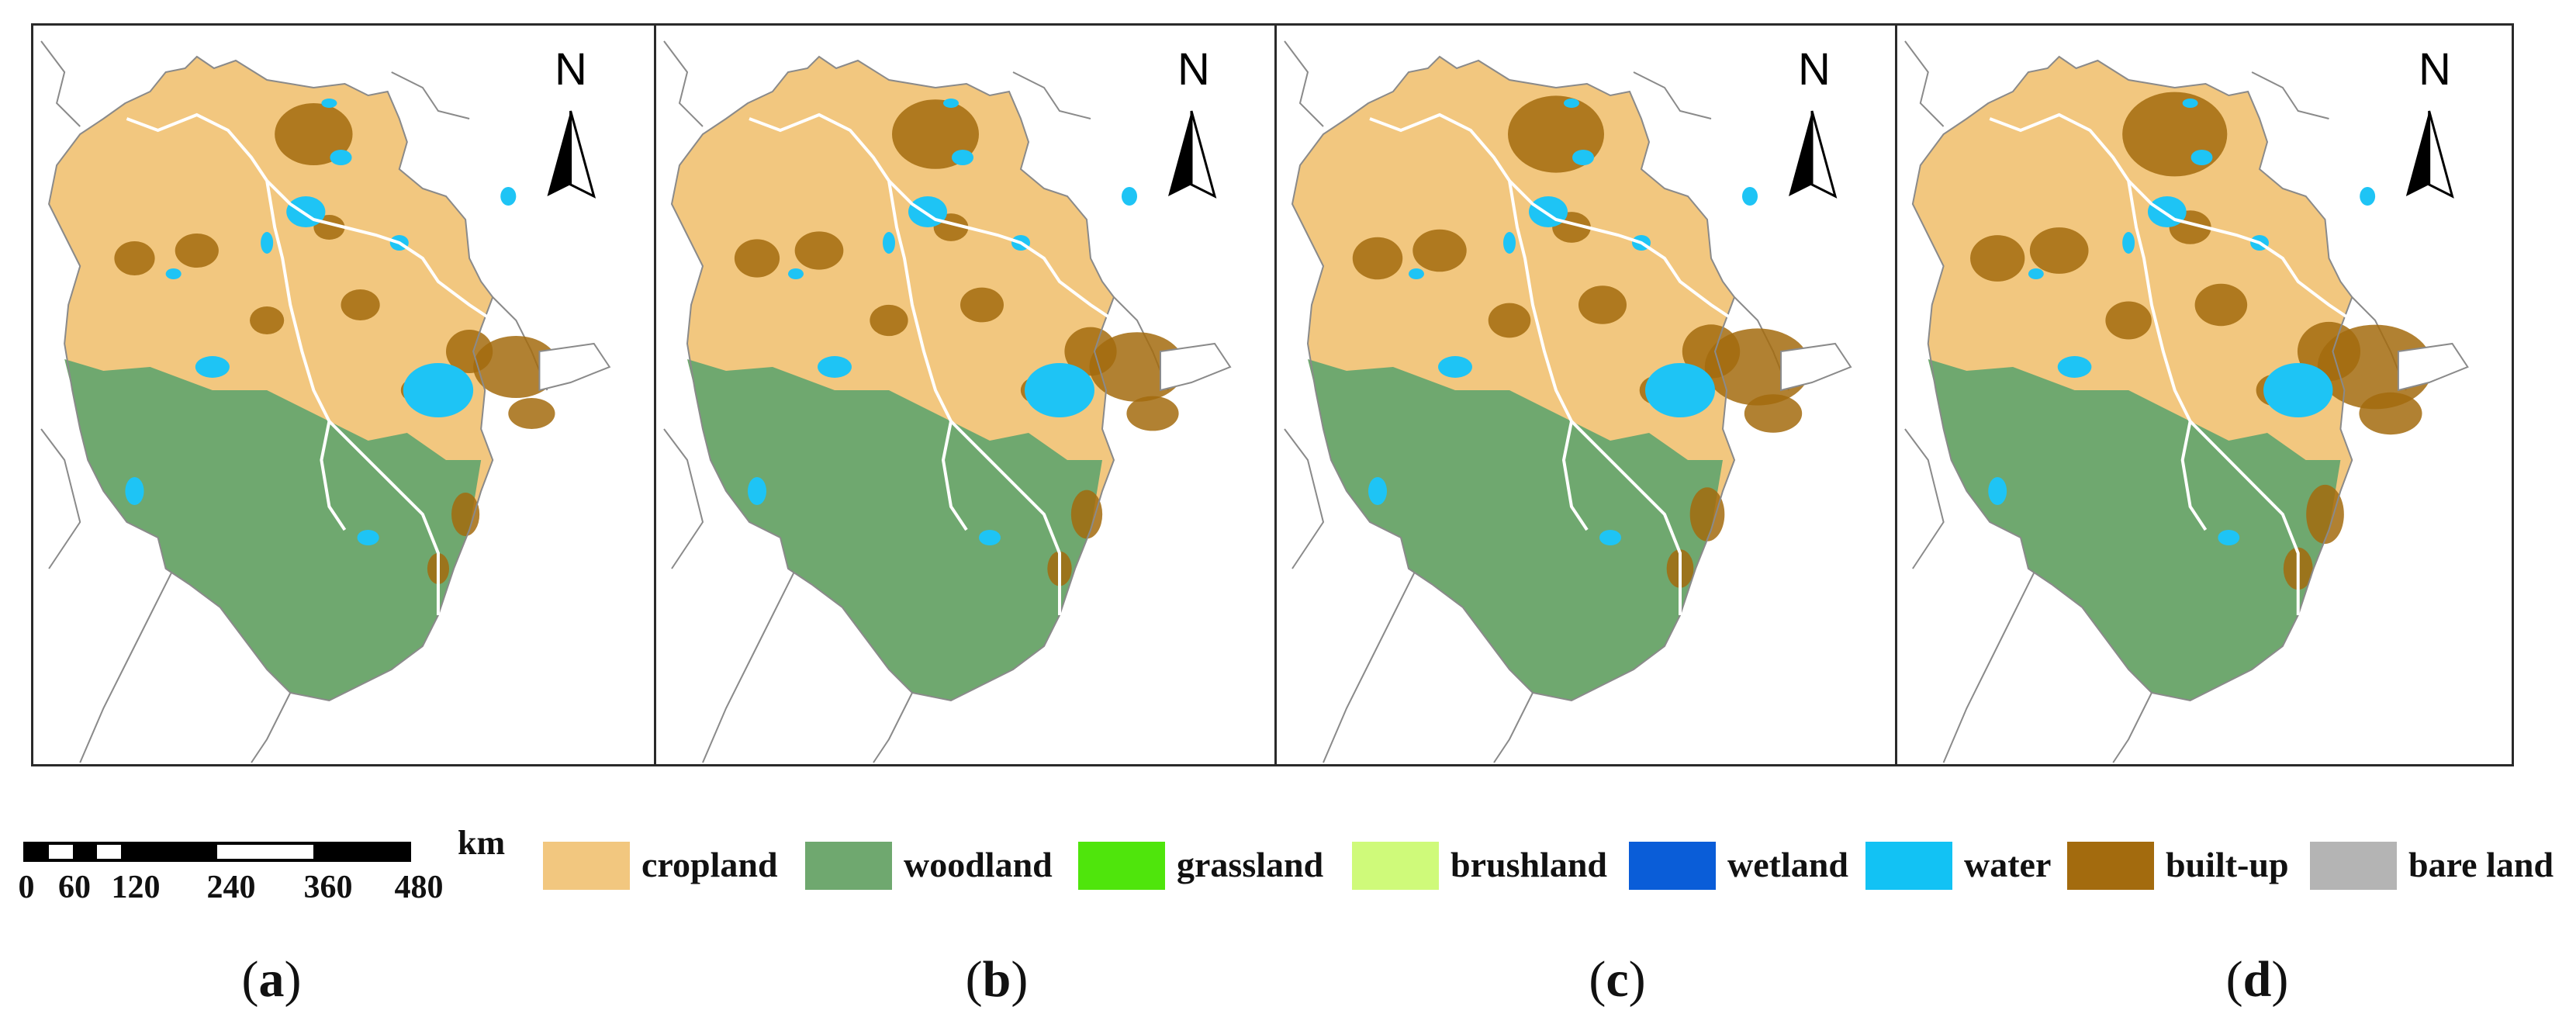 This screenshot has height=1031, width=2576. Describe the element at coordinates (136, 887) in the screenshot. I see `scale-tick-120: 120` at that location.